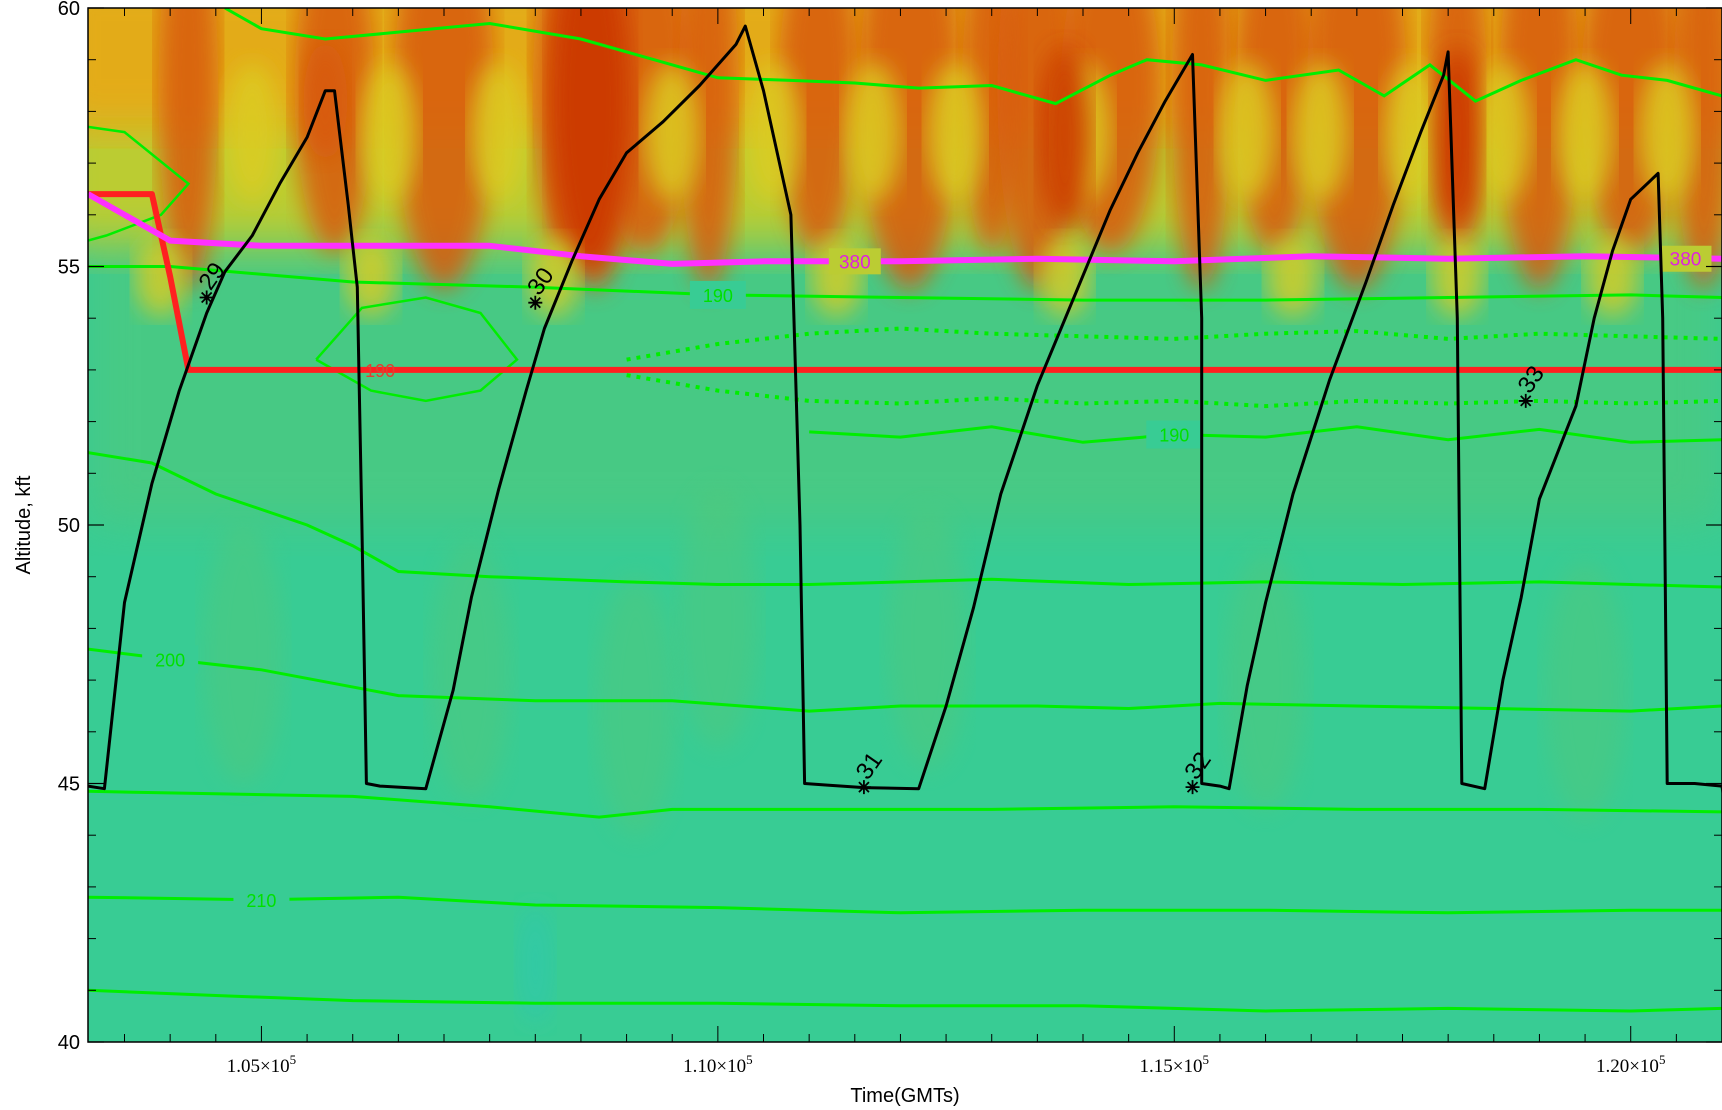  I want to click on x-tick-label: 1.05×10⁵, so click(261, 1064).